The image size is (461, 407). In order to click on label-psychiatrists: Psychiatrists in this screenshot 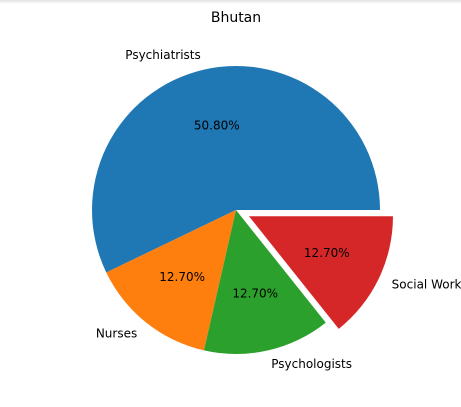, I will do `click(162, 55)`.